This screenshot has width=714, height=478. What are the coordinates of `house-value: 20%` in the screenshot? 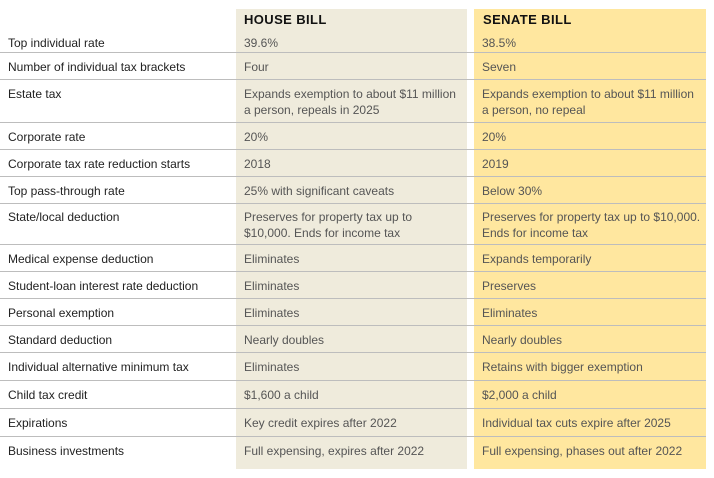 It's located at (256, 137).